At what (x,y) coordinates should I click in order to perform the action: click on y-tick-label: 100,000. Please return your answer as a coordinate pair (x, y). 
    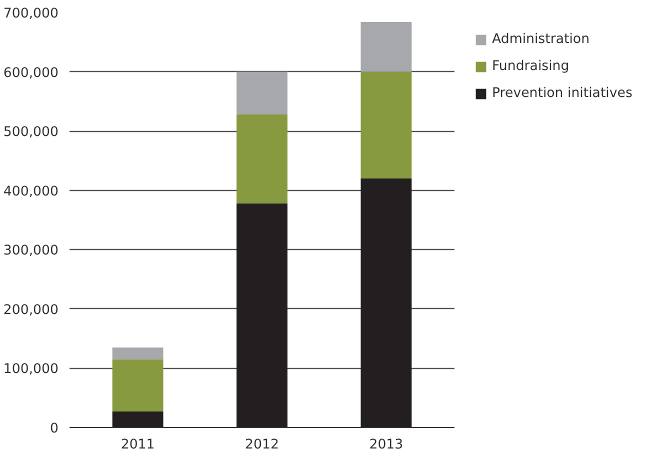
    Looking at the image, I should click on (31, 370).